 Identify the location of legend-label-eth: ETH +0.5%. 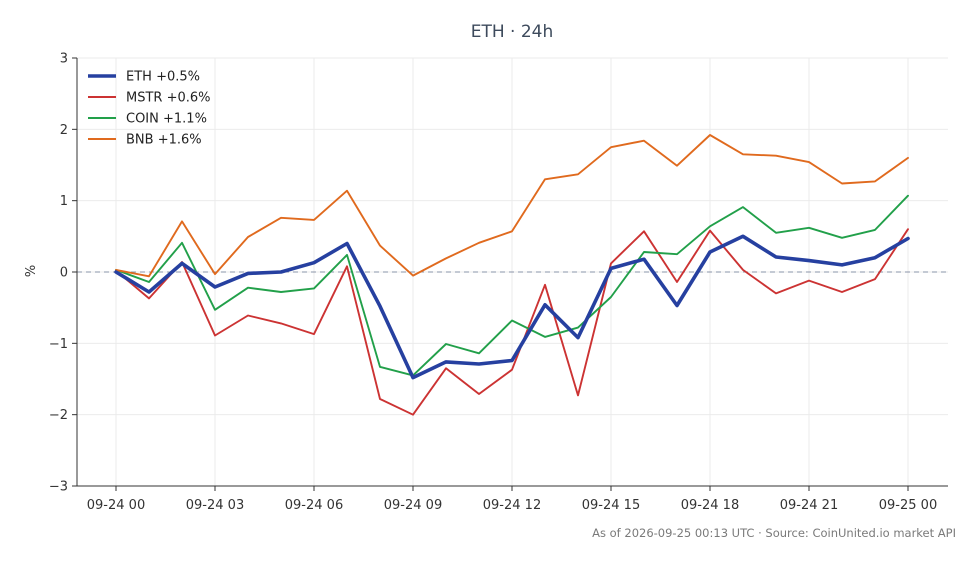
(163, 77).